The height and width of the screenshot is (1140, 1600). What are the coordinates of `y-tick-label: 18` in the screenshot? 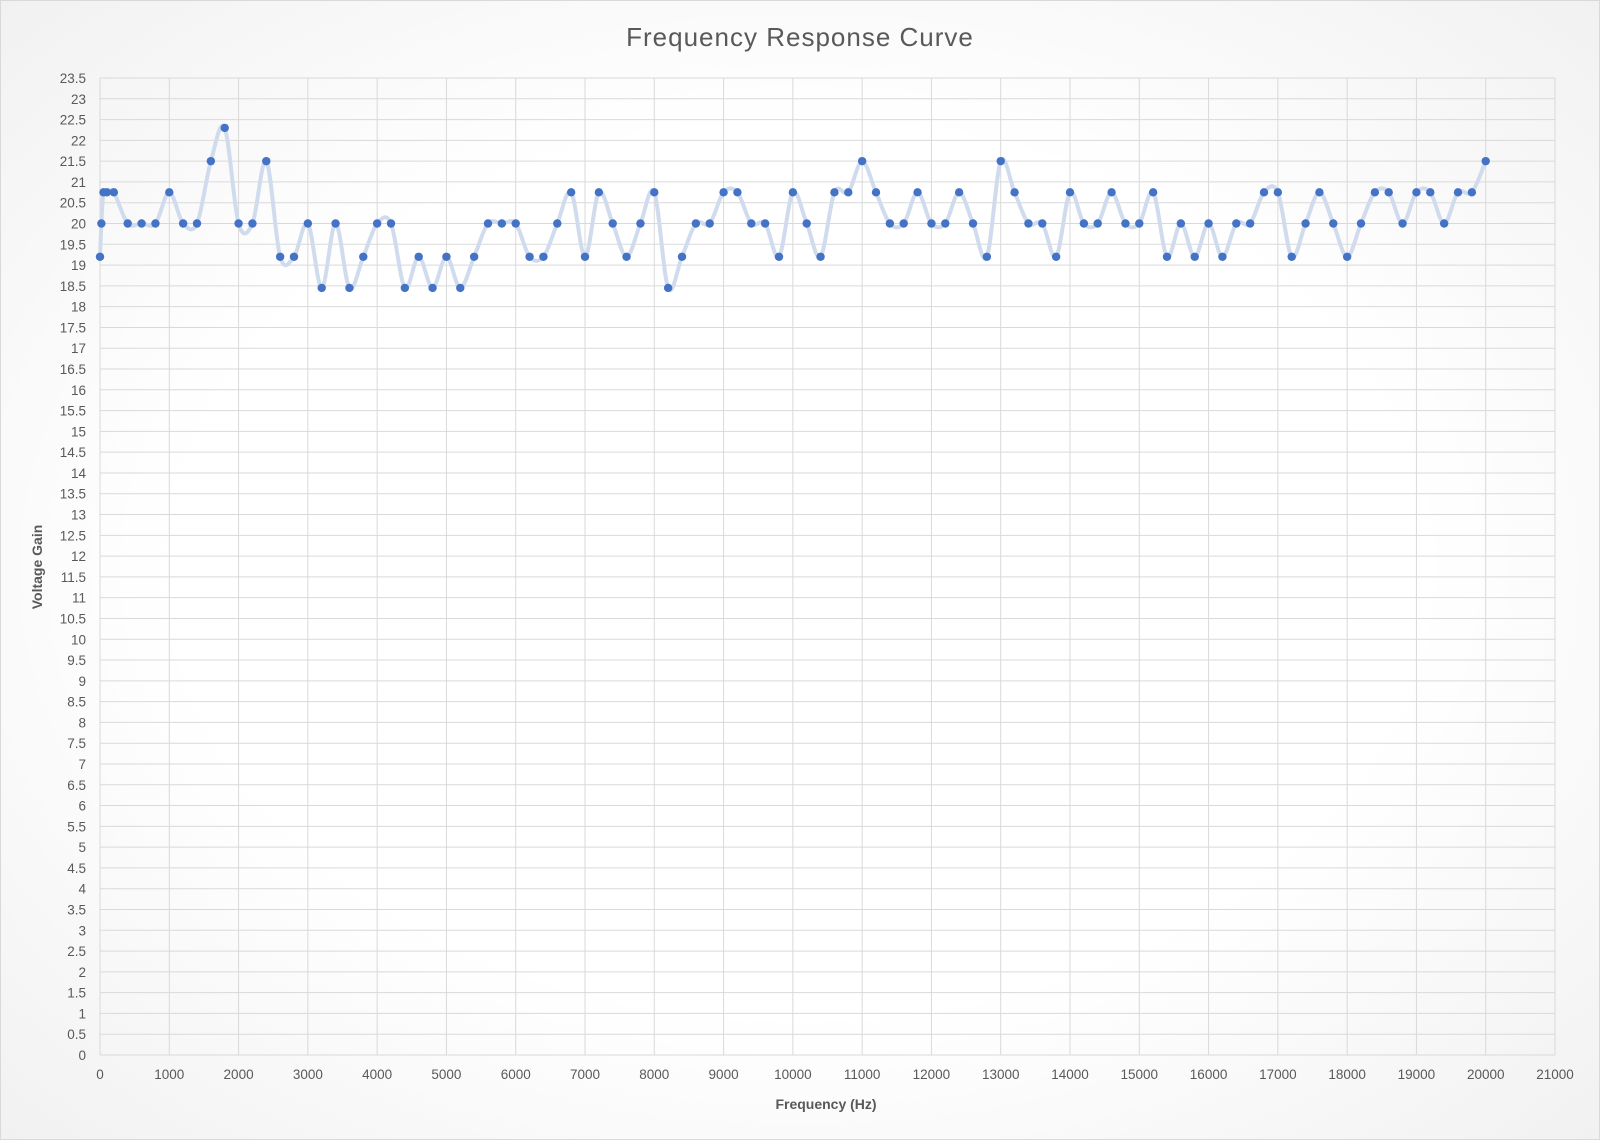 It's located at (78, 307).